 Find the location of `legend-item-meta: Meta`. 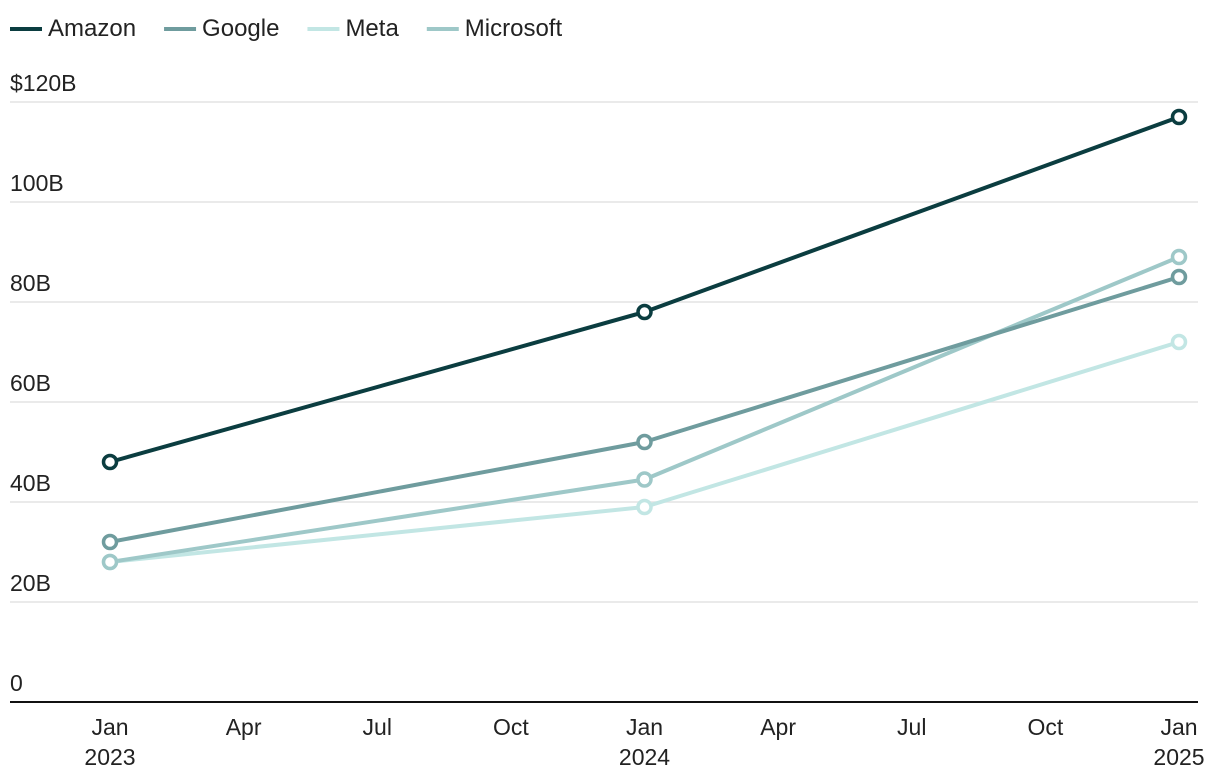

legend-item-meta: Meta is located at coordinates (353, 28).